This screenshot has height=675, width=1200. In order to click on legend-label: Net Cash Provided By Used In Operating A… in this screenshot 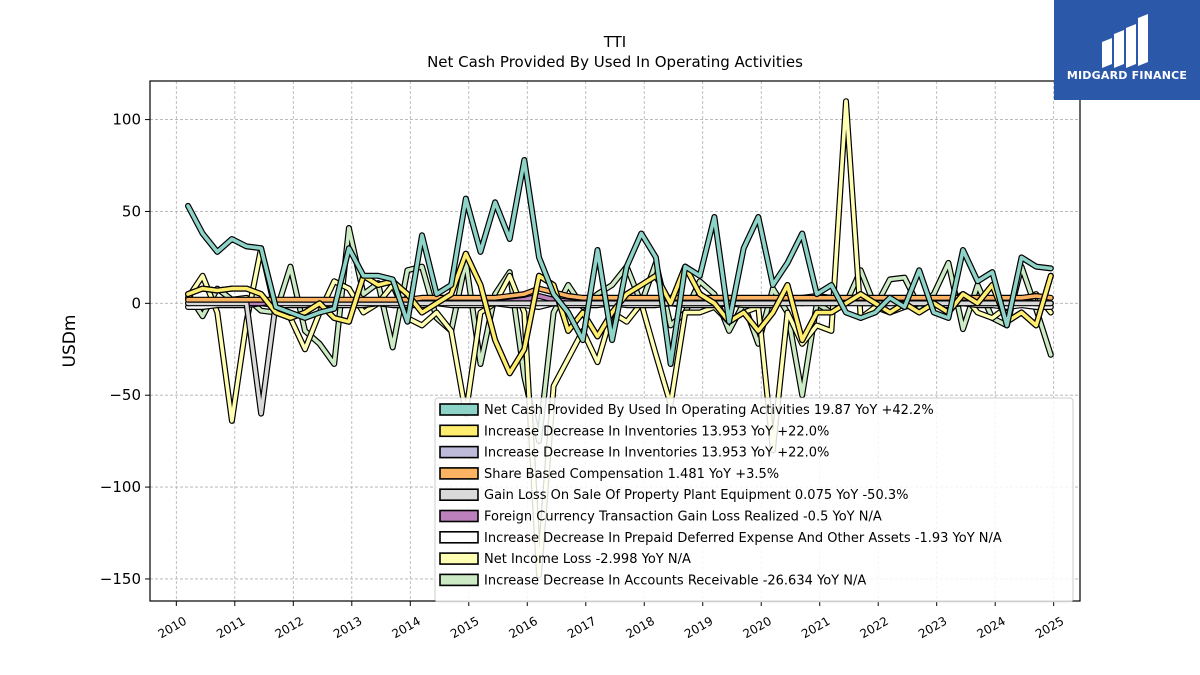, I will do `click(709, 410)`.